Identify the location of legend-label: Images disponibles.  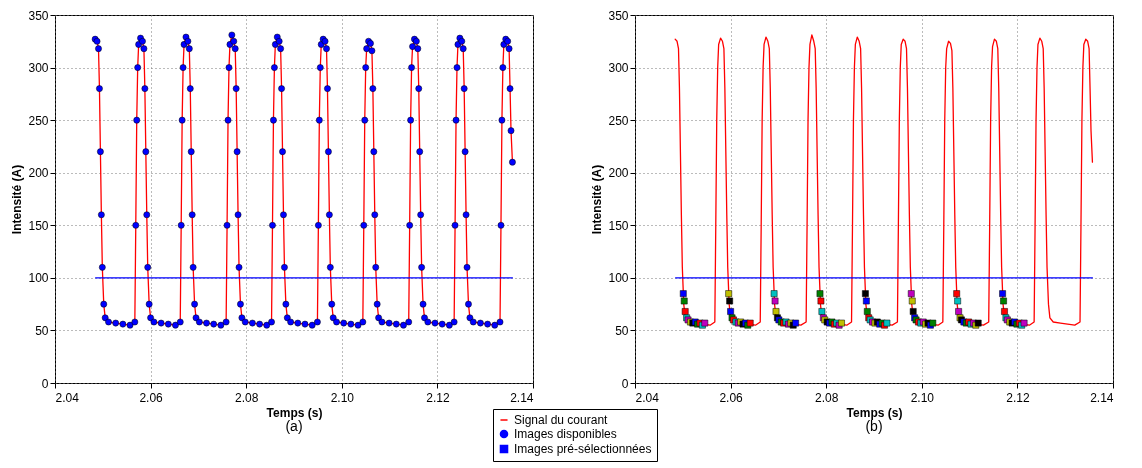
(565, 434).